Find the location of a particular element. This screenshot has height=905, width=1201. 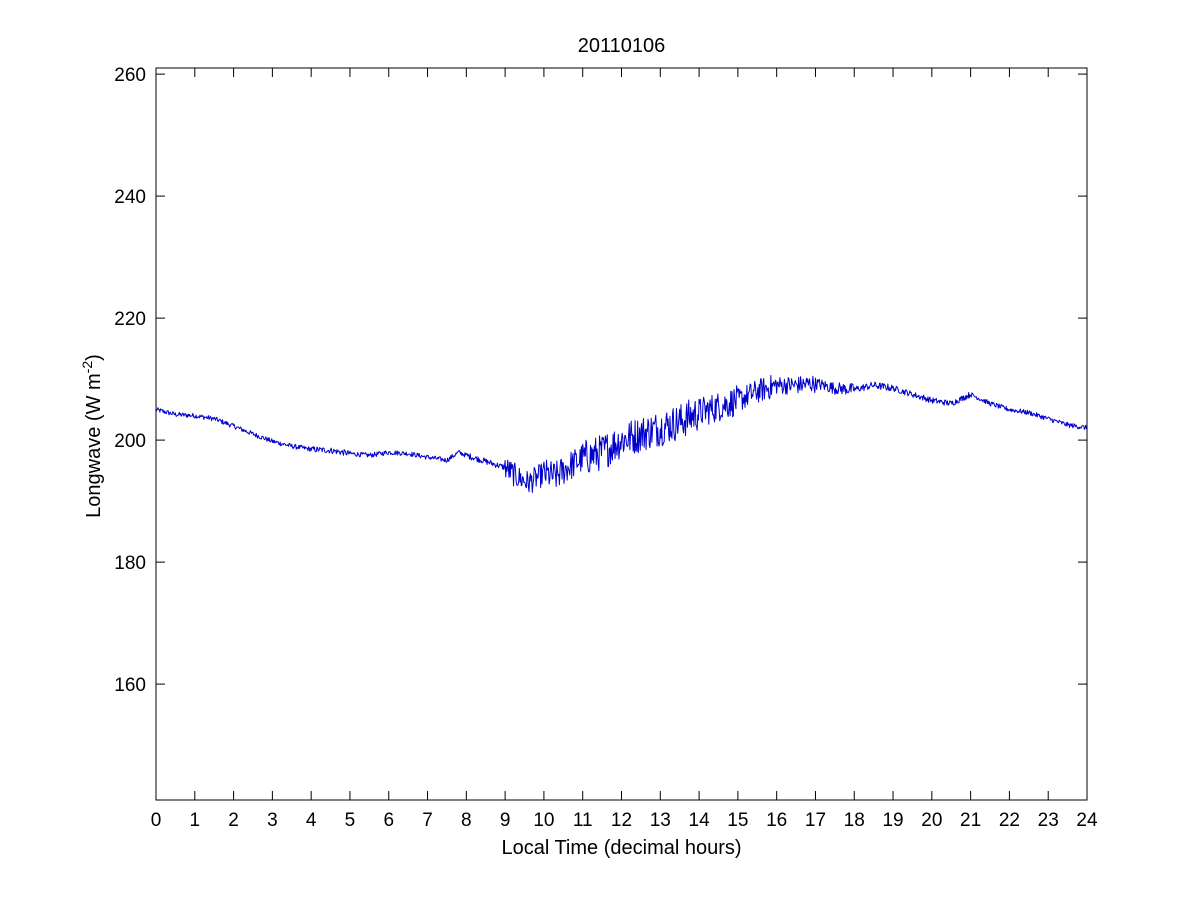

series-layer is located at coordinates (621, 433).